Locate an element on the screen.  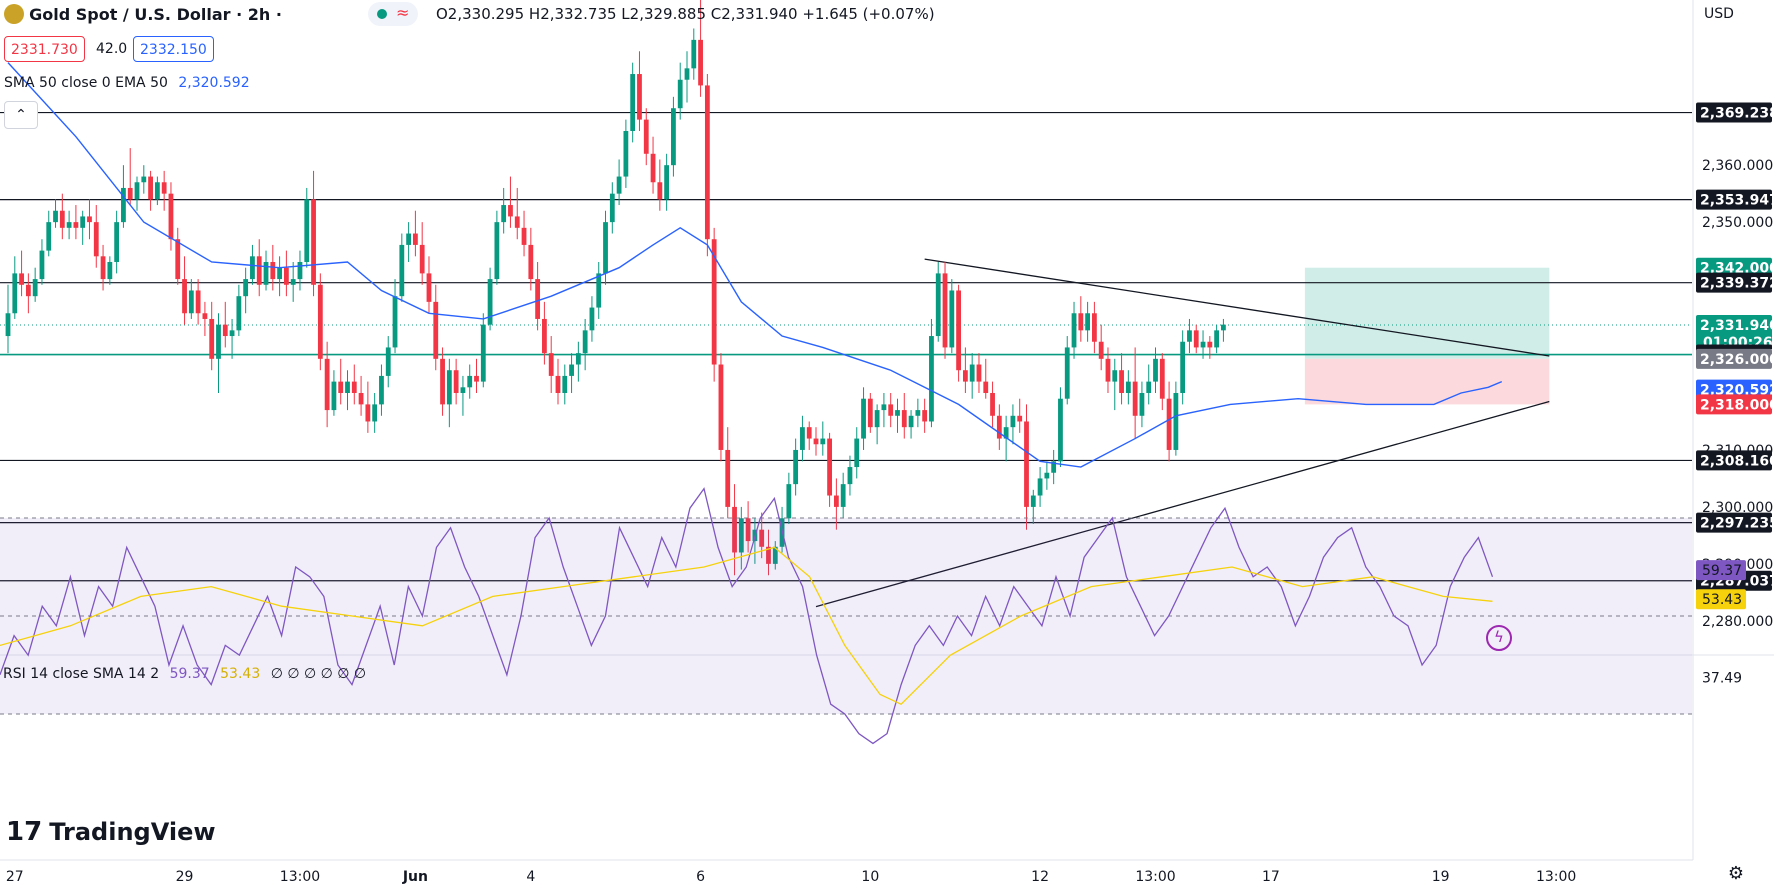
gear-icon: ⚙ is located at coordinates (1736, 873).